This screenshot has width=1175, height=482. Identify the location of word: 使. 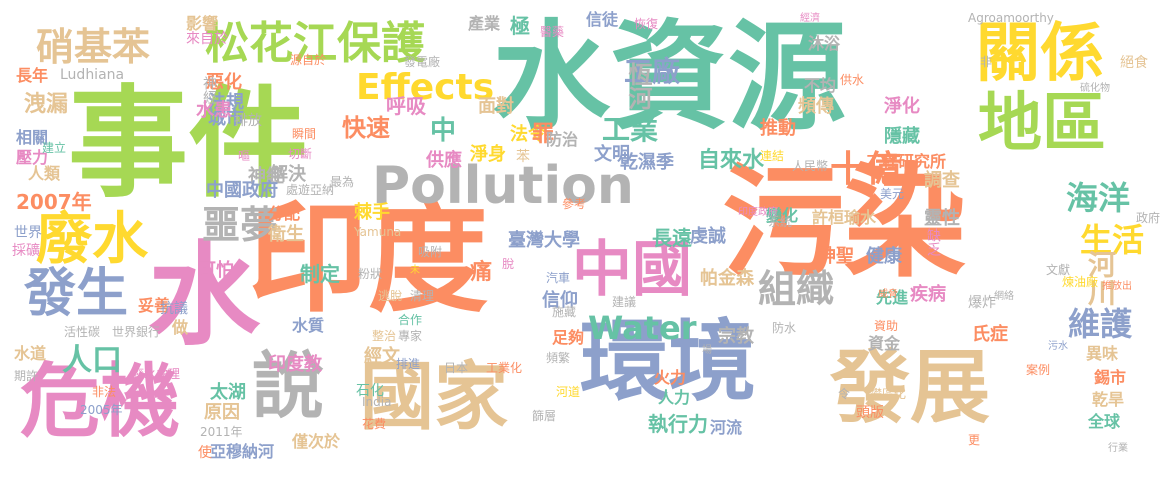
(205, 453).